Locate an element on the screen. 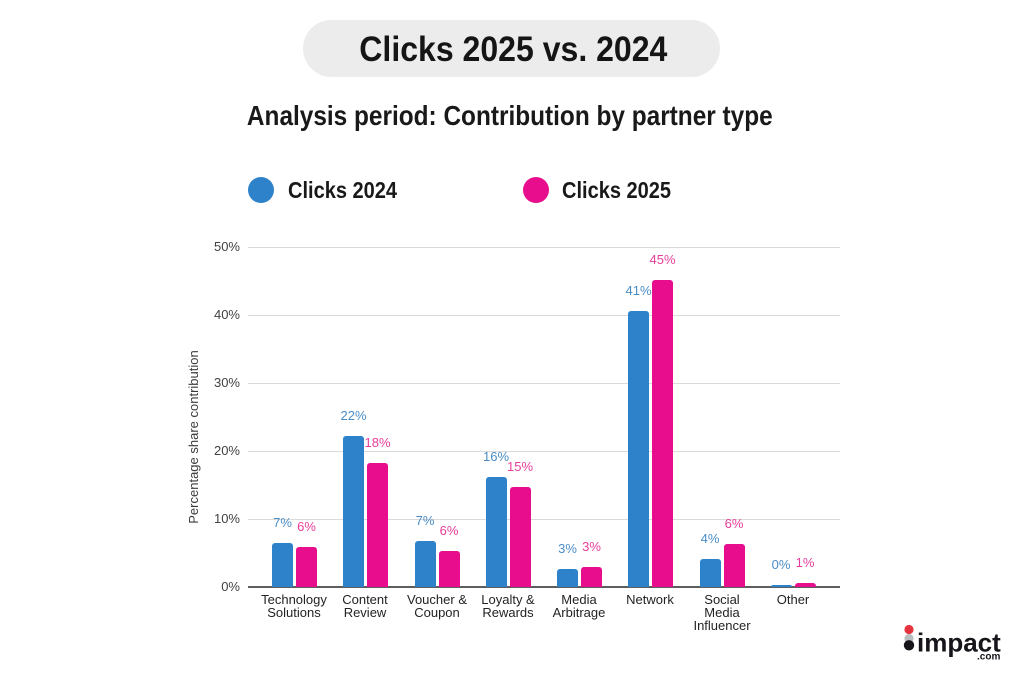  svg-text: .com is located at coordinates (988, 657).